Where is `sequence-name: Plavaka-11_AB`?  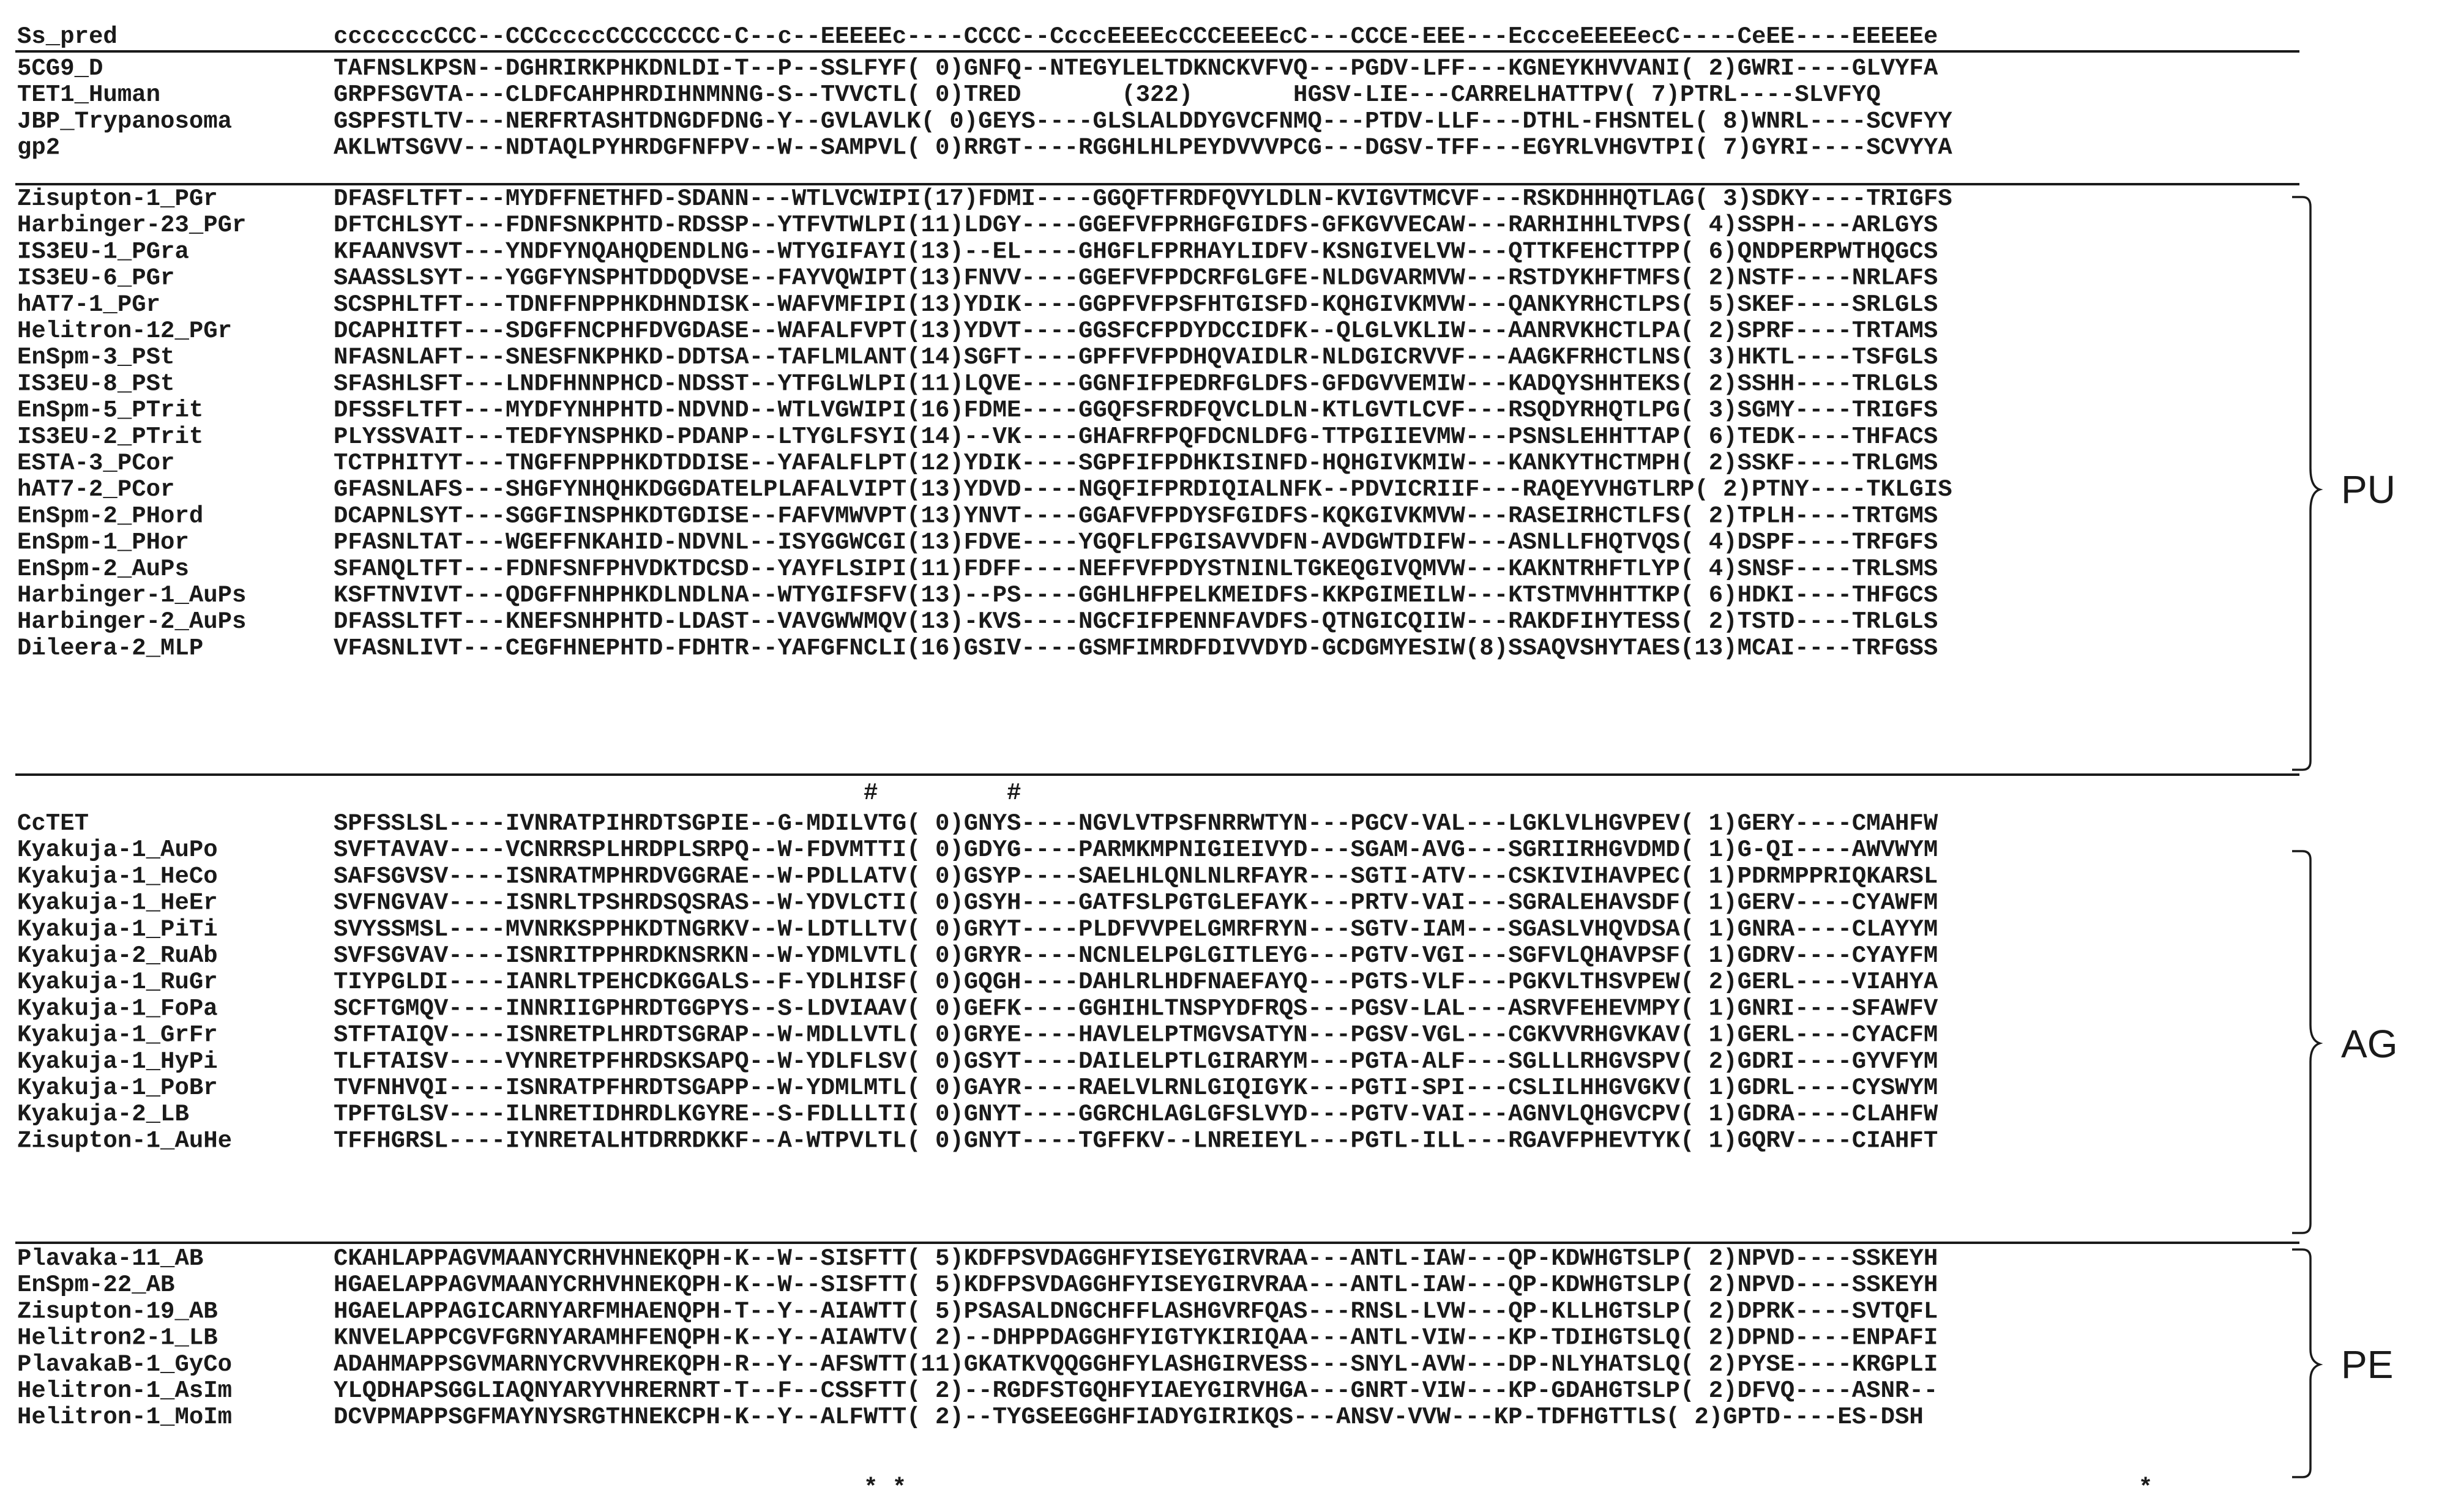 sequence-name: Plavaka-11_AB is located at coordinates (110, 1258).